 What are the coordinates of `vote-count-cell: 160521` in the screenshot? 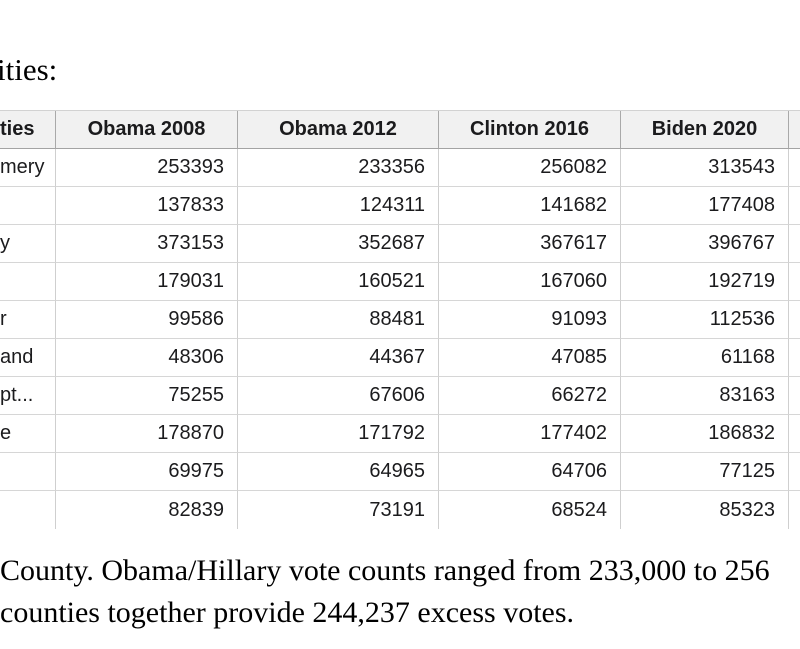 It's located at (338, 282).